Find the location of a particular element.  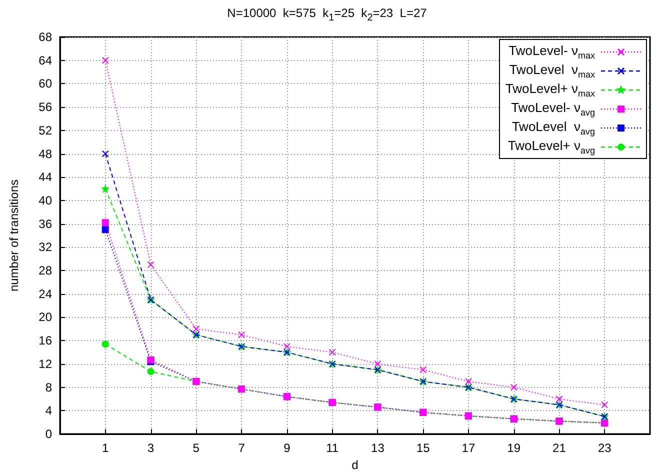

y-axis-title: number of transitions is located at coordinates (14, 235).